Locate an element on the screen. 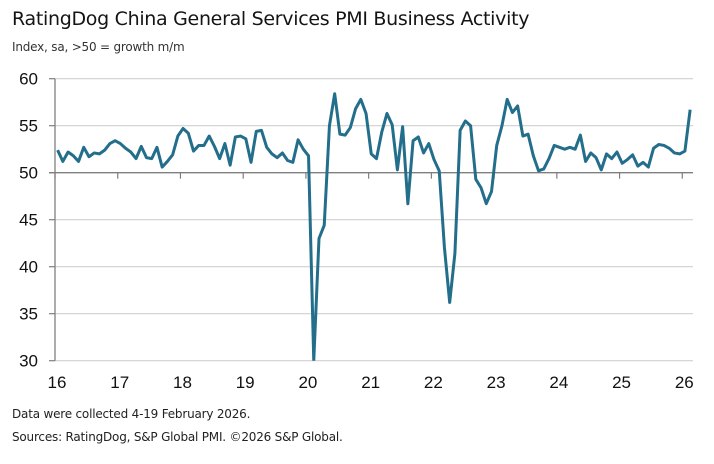 The width and height of the screenshot is (714, 464). x-tick-label: 24 is located at coordinates (558, 382).